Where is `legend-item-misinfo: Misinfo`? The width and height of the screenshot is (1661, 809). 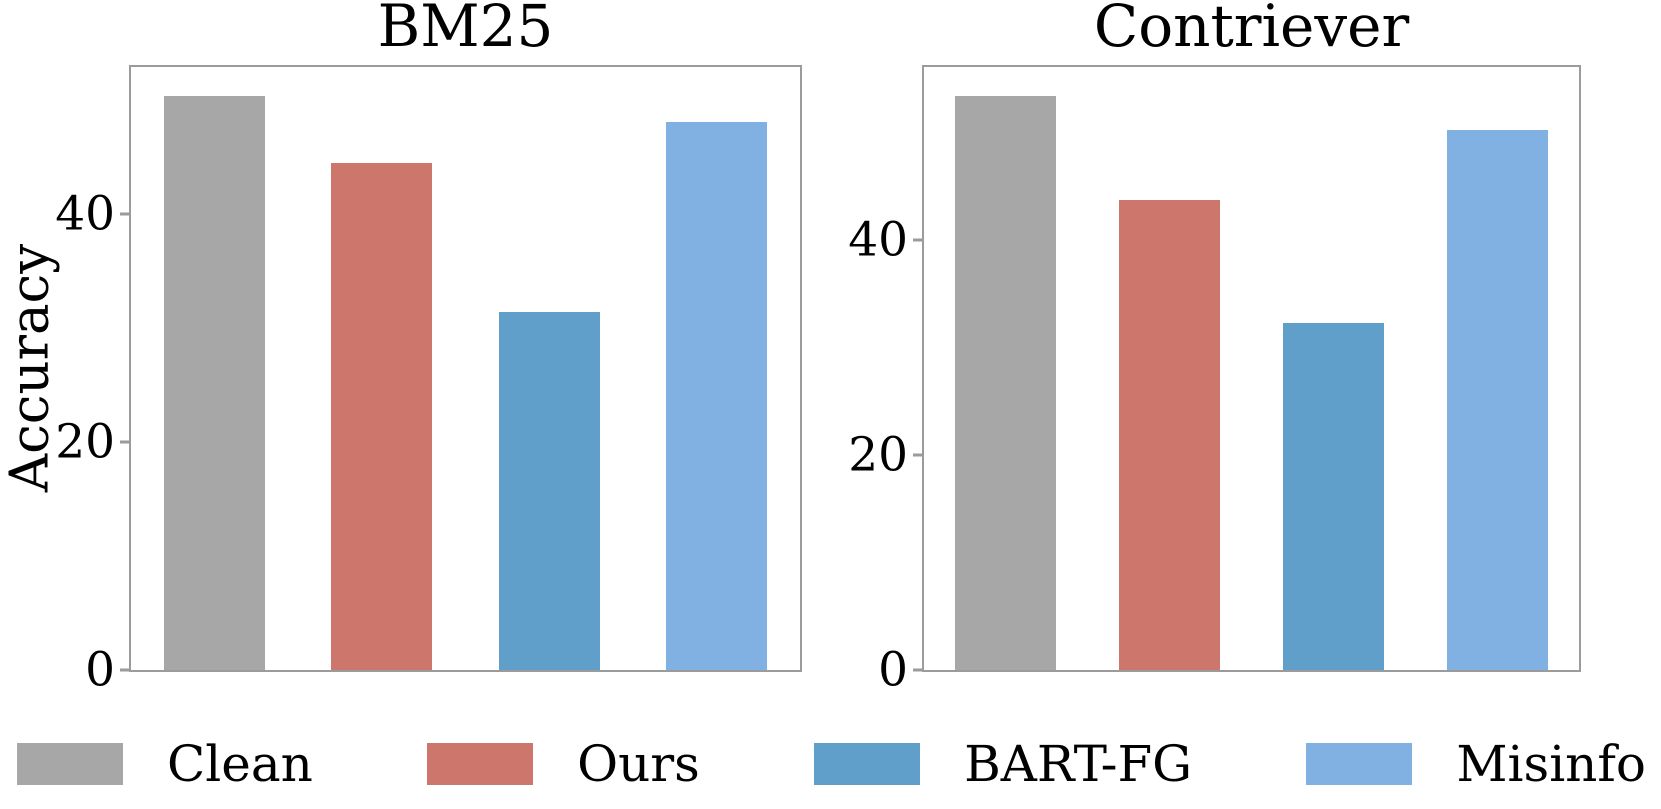
legend-item-misinfo: Misinfo is located at coordinates (1476, 764).